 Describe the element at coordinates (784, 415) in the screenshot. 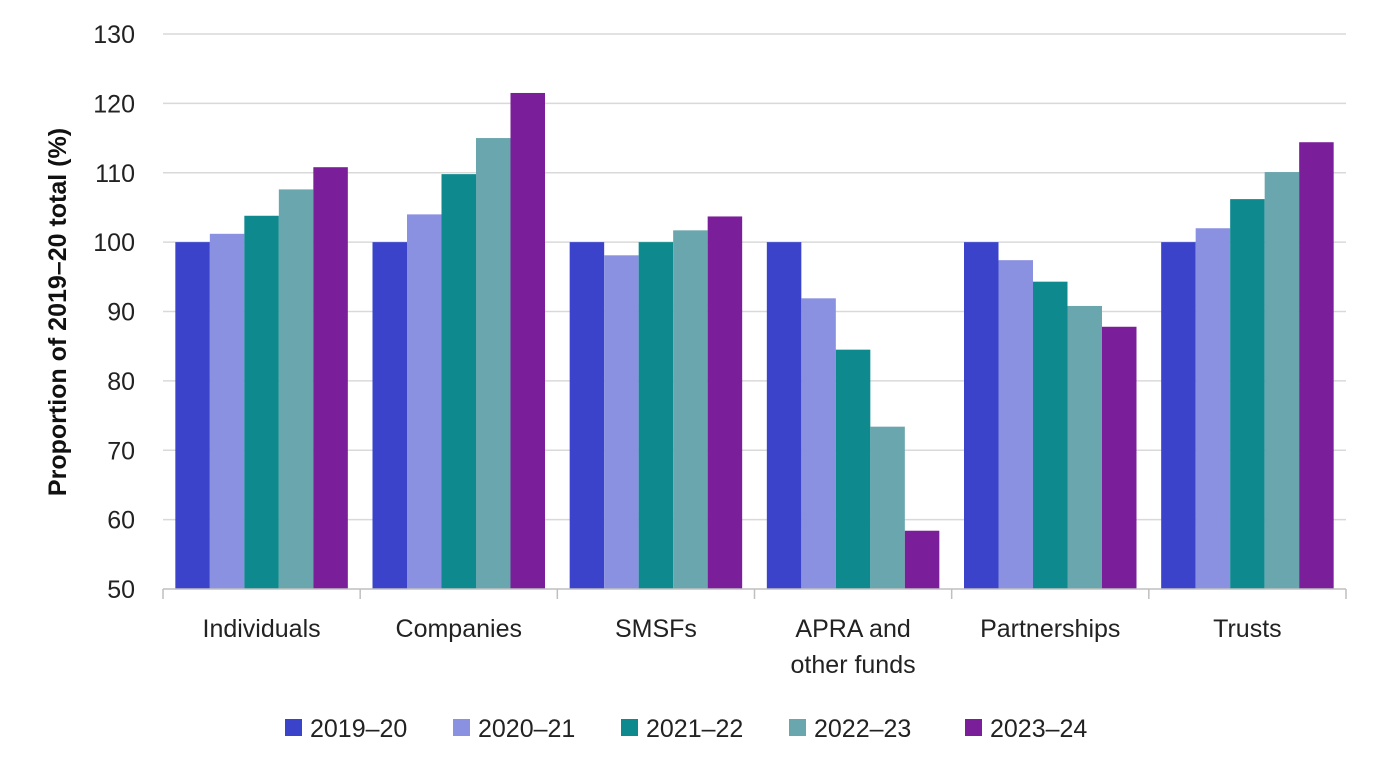

I see `bar-2019–20-3` at that location.